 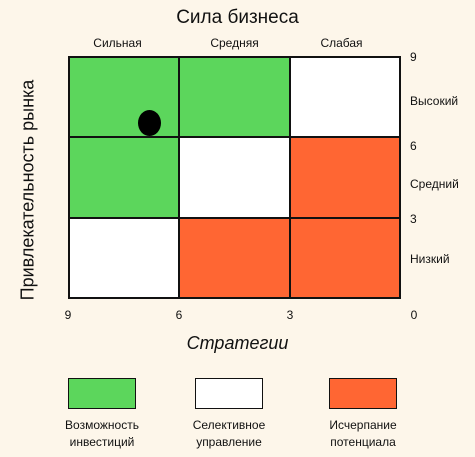 What do you see at coordinates (430, 259) in the screenshot?
I see `row-label-low: Низкий` at bounding box center [430, 259].